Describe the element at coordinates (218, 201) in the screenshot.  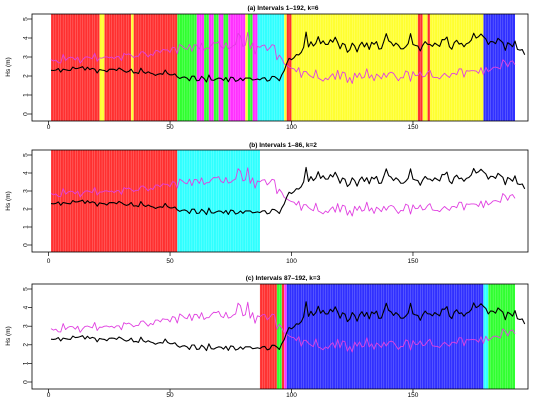
I see `panel-b-segment-cyan` at that location.